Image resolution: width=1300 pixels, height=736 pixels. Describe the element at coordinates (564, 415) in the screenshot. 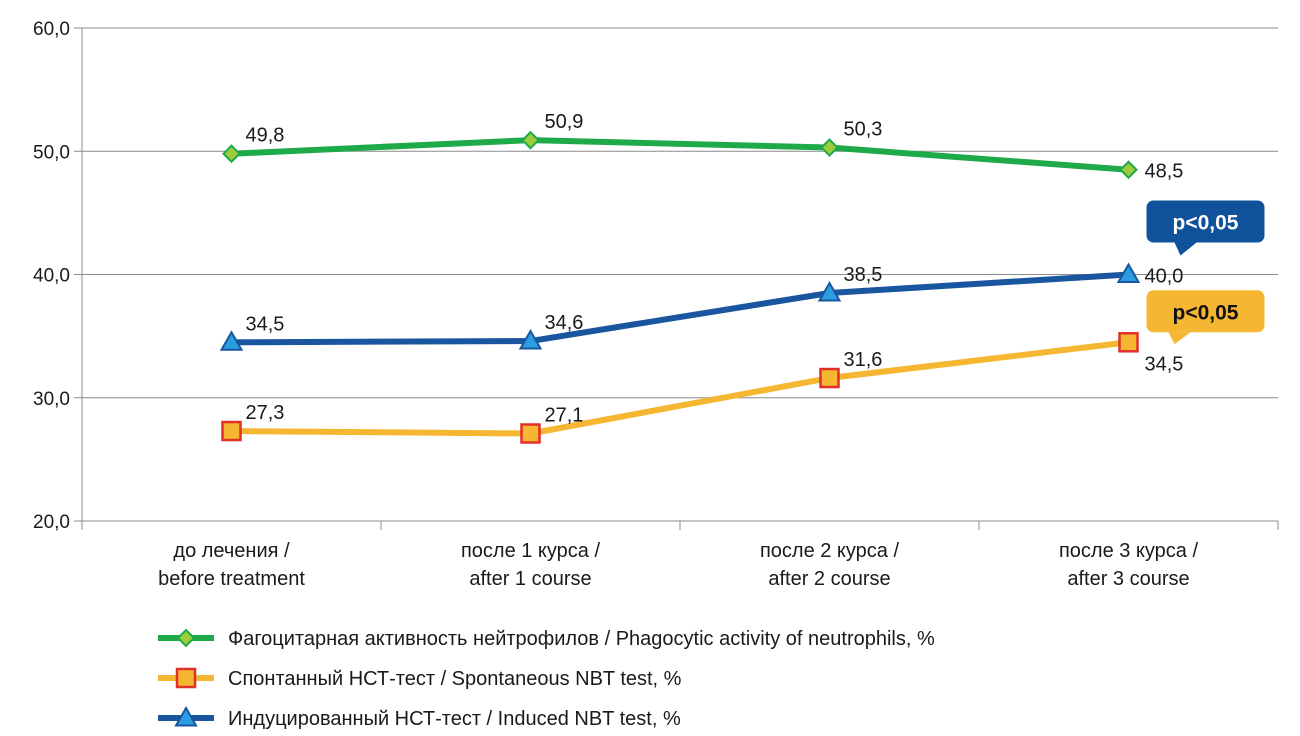

I see `data-label: 27,1` at that location.